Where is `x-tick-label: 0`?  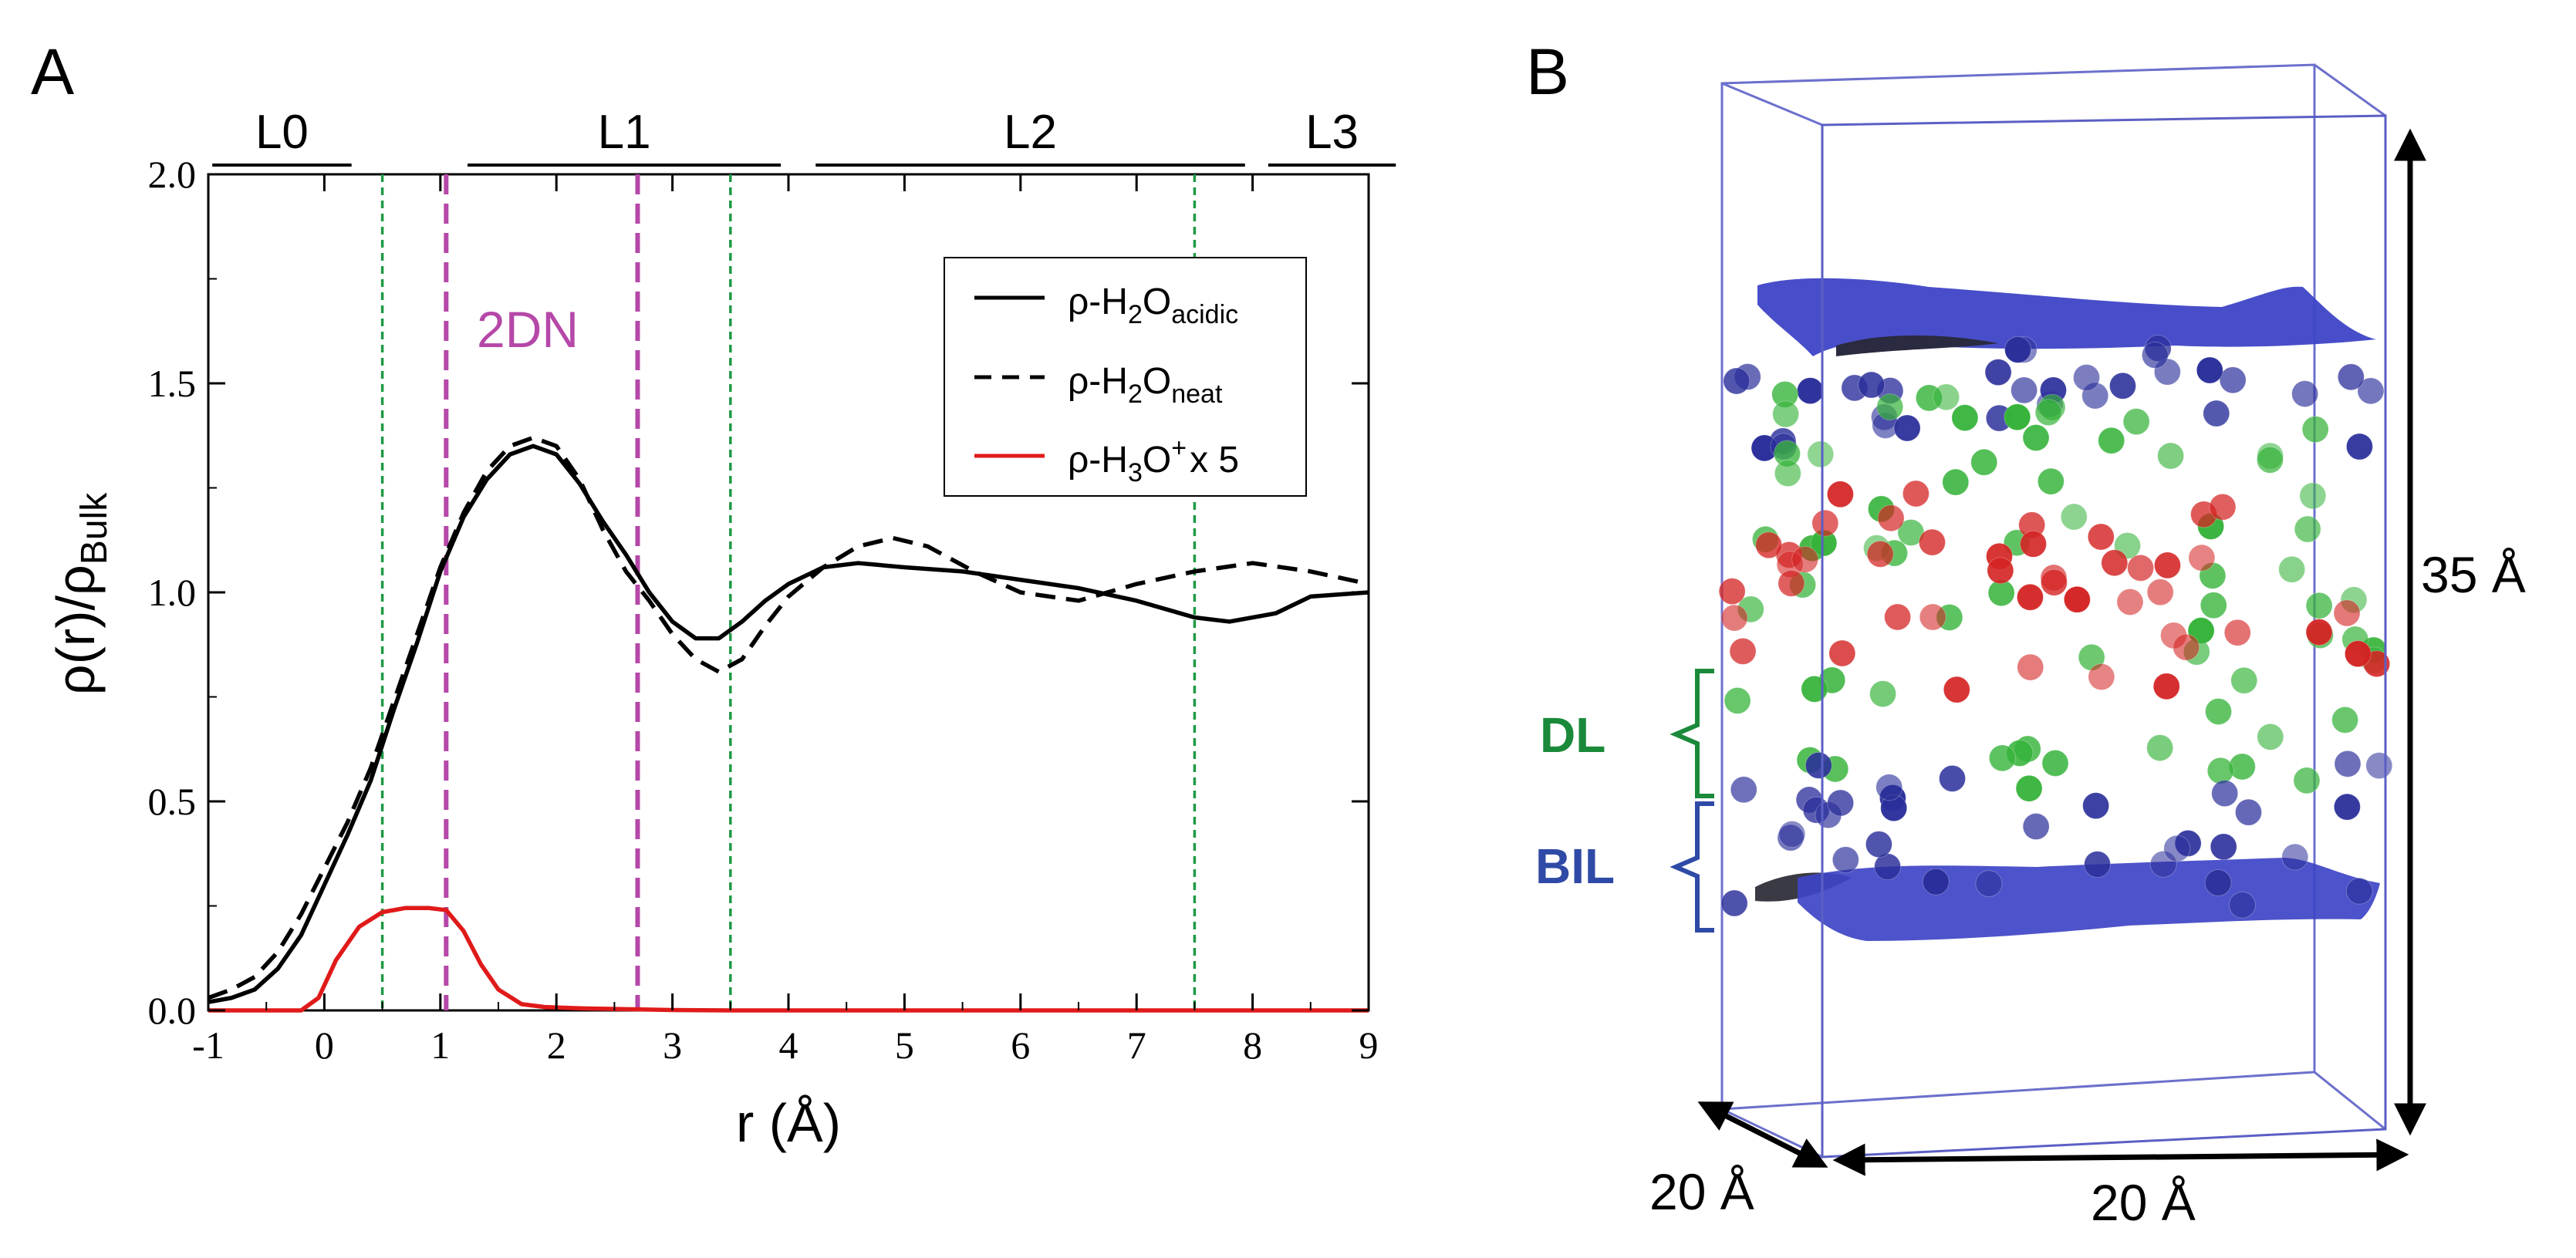
x-tick-label: 0 is located at coordinates (324, 1045).